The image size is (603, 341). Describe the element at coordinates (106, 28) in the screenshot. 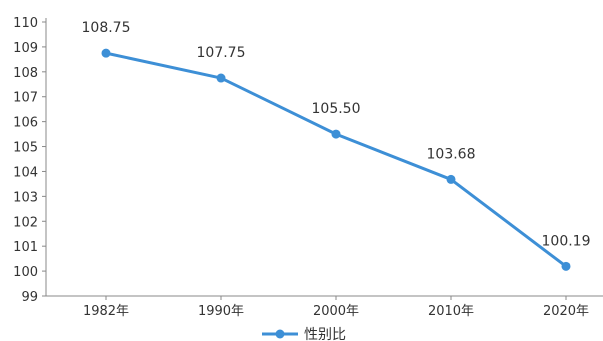

I see `data-label: 108.75` at that location.